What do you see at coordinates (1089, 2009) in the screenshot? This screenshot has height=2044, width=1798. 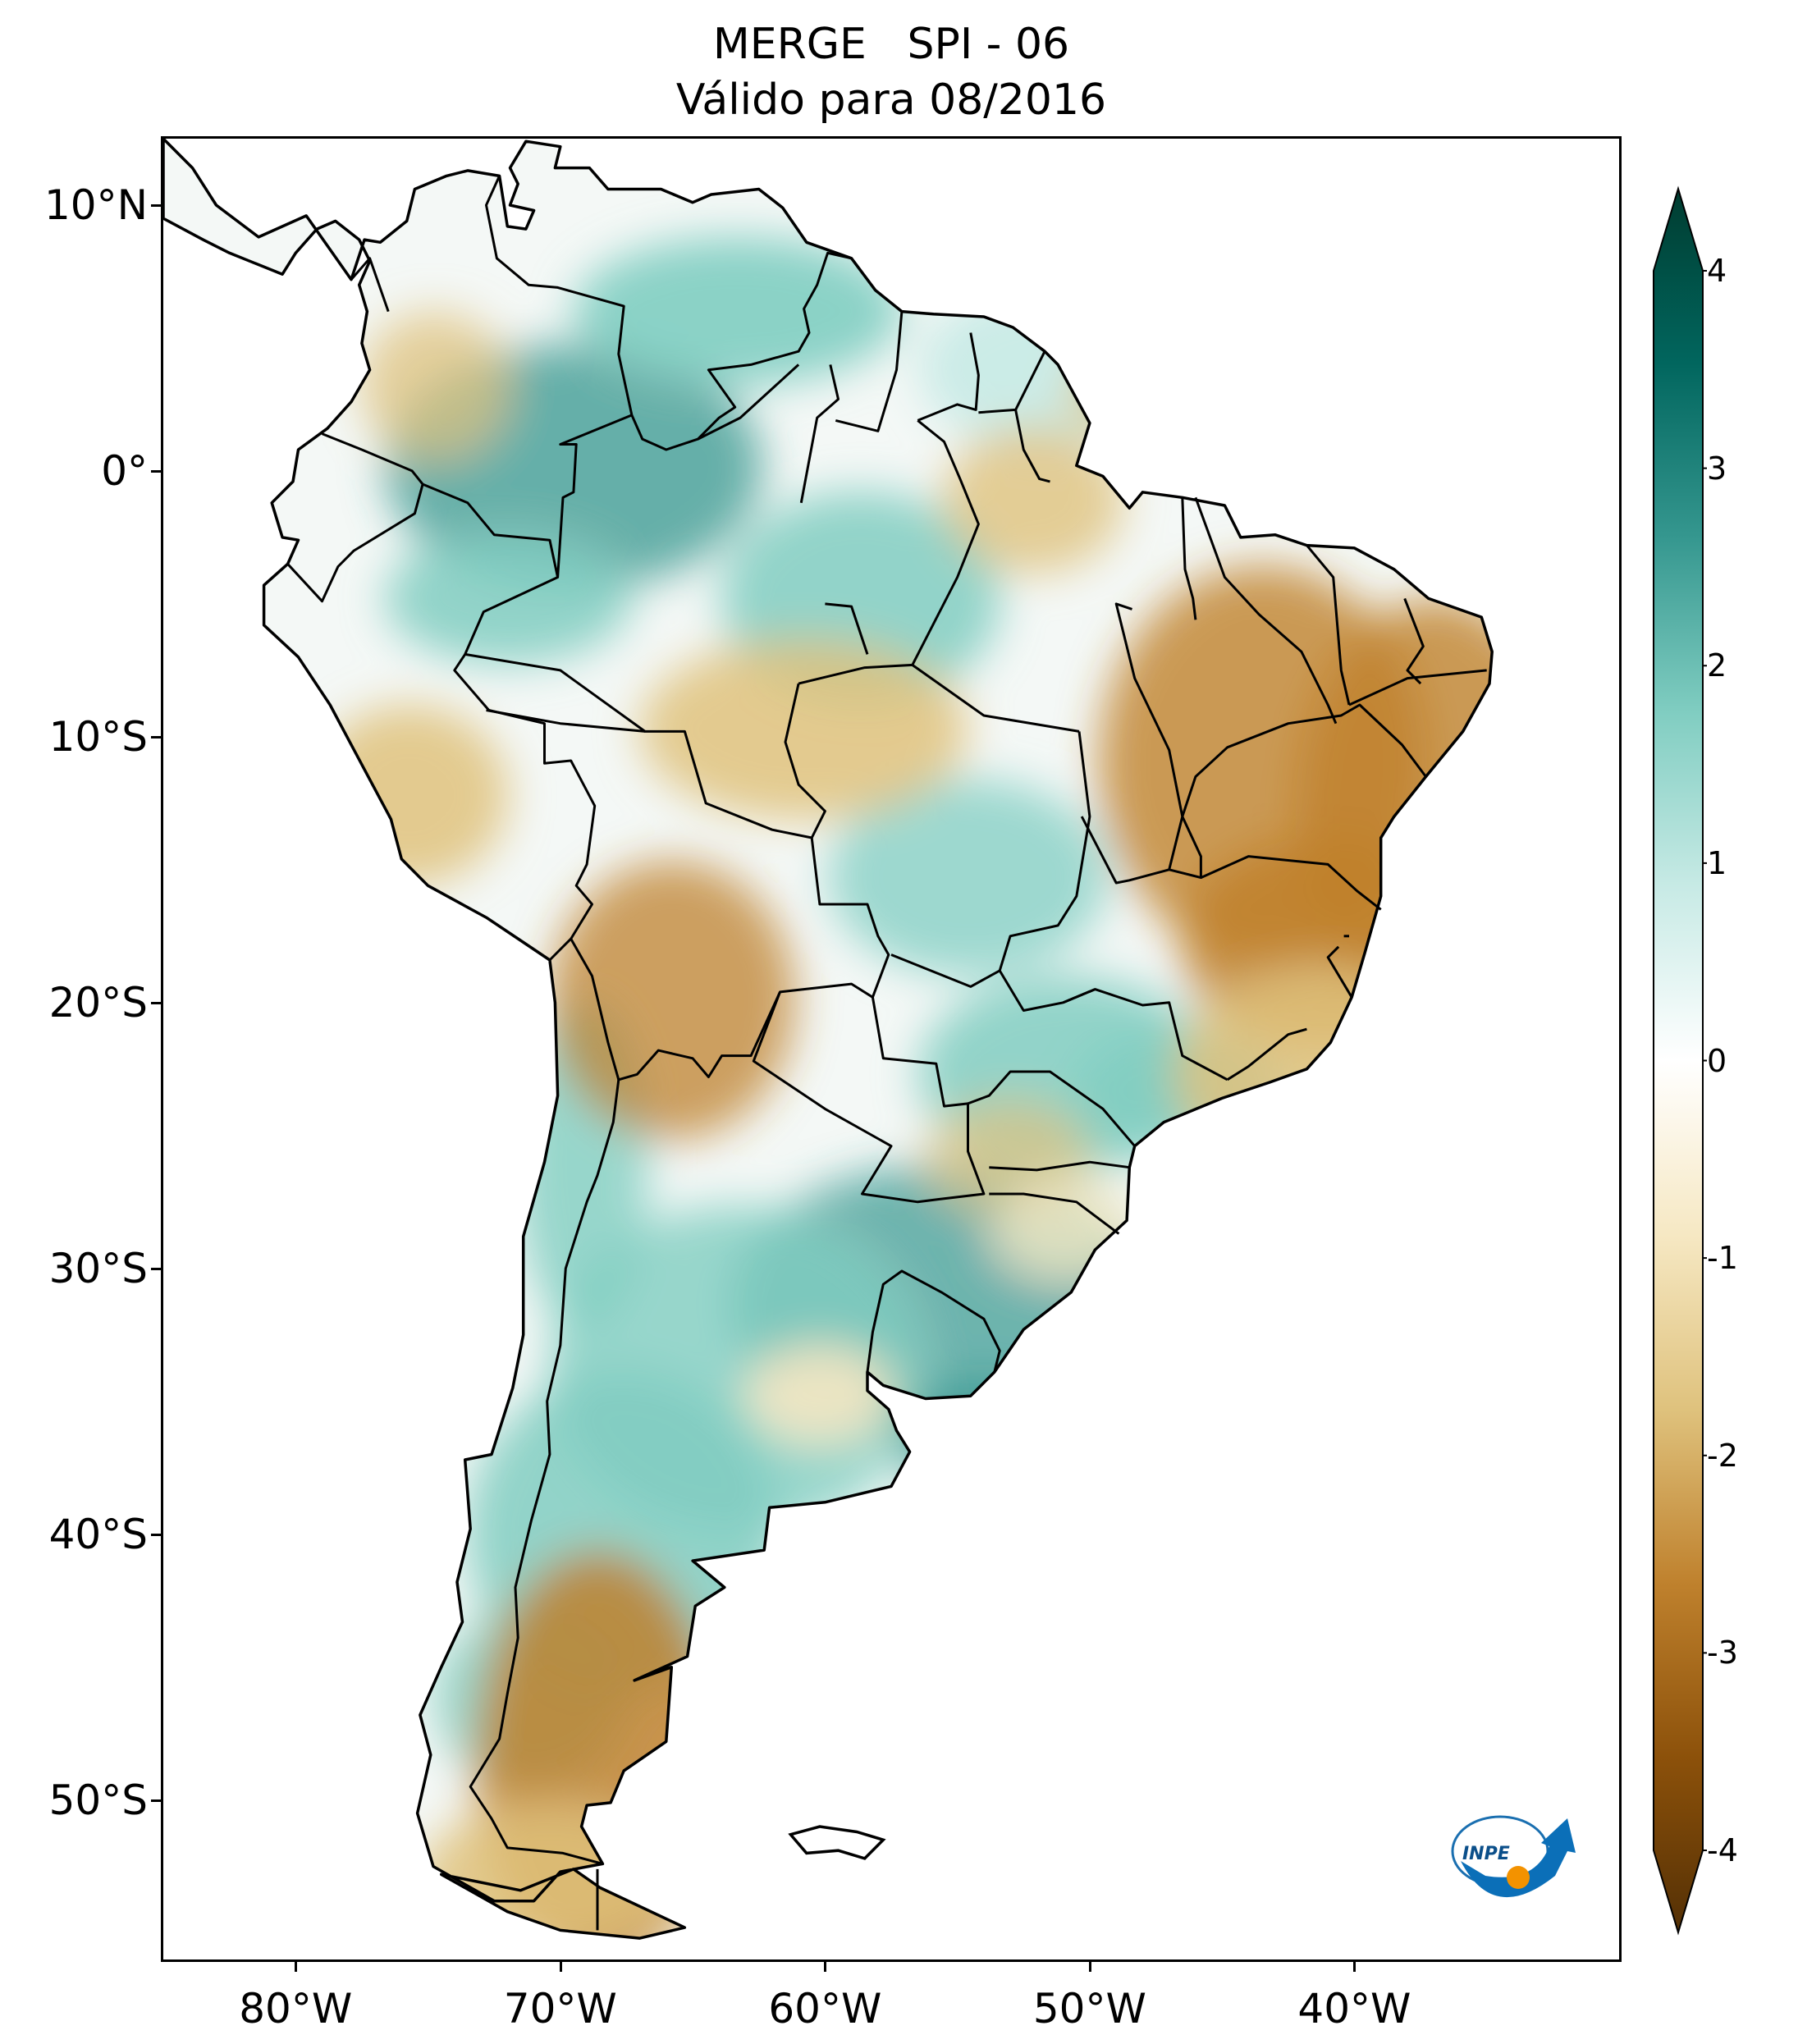 I see `lon-tick-label: 50°W` at bounding box center [1089, 2009].